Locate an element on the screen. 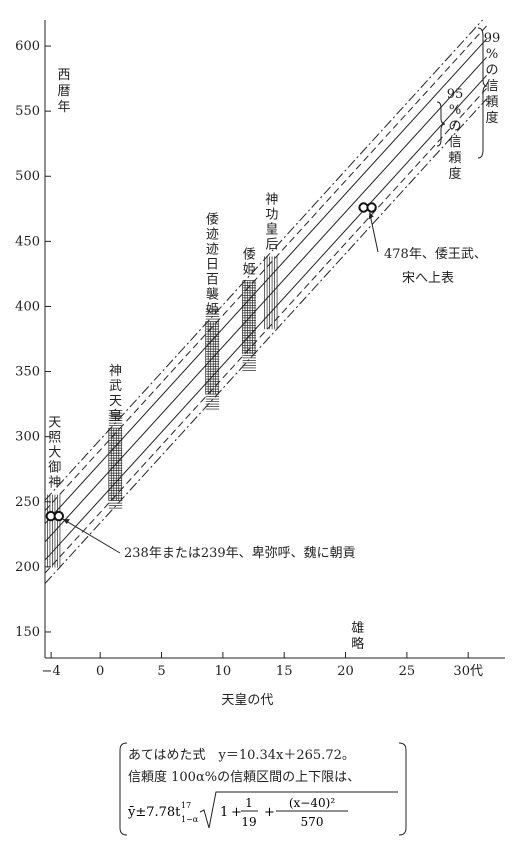  x-tick-label: 20 is located at coordinates (345, 671).